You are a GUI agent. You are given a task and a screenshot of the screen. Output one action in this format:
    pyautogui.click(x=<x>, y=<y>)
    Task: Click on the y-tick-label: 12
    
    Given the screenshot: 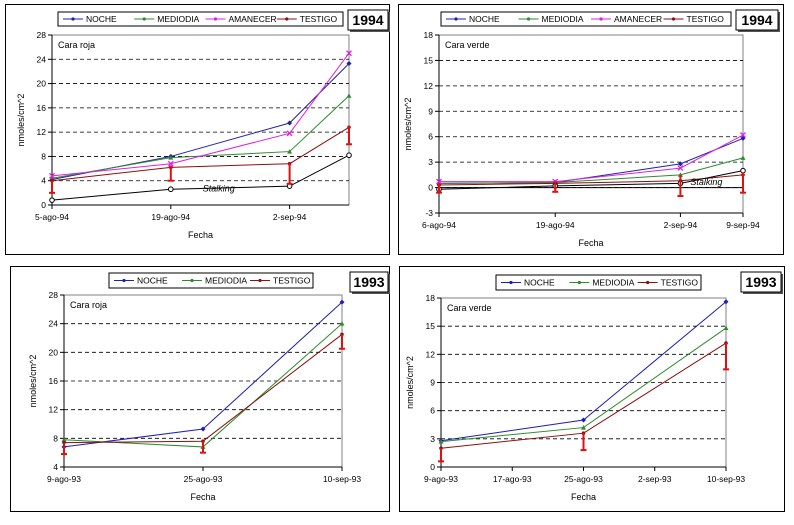 What is the action you would take?
    pyautogui.click(x=42, y=132)
    